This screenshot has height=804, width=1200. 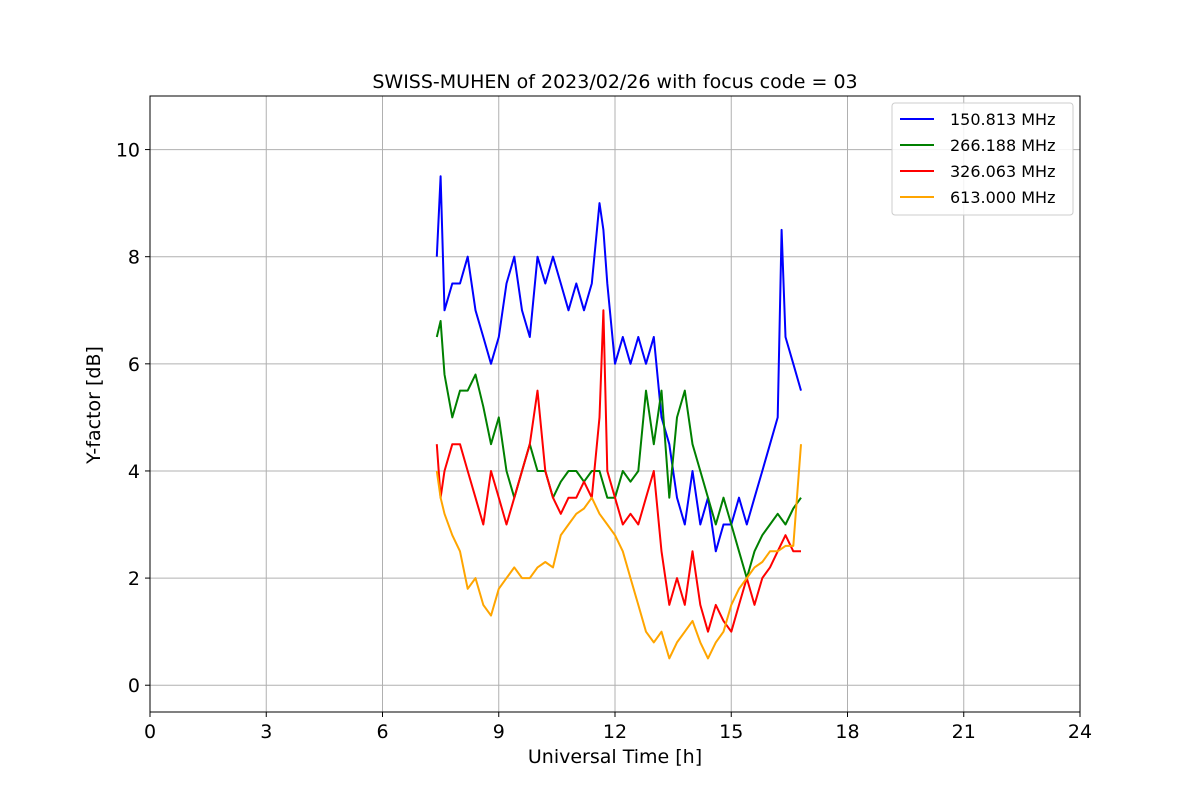 I want to click on x-tick-label: 24, so click(x=1080, y=732).